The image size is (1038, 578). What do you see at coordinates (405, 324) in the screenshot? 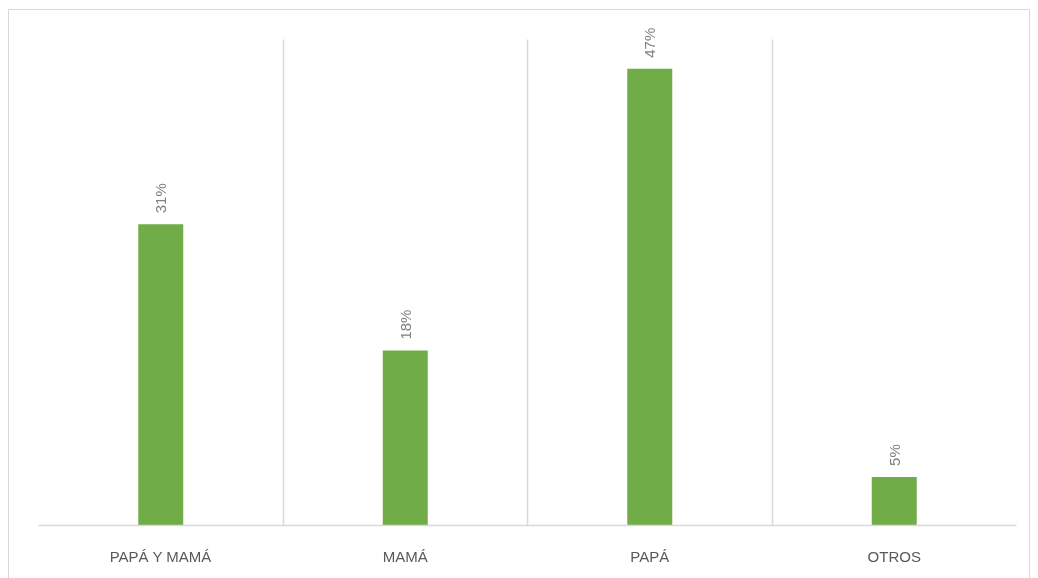
I see `data-label: 18%` at bounding box center [405, 324].